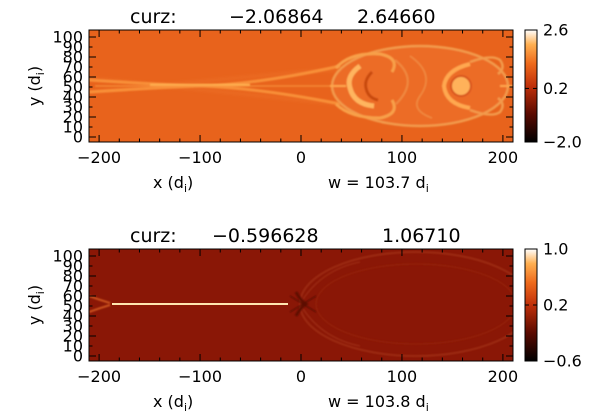 Image resolution: width=594 pixels, height=417 pixels. What do you see at coordinates (173, 184) in the screenshot?
I see `panel-1-xlabel: x (di)` at bounding box center [173, 184].